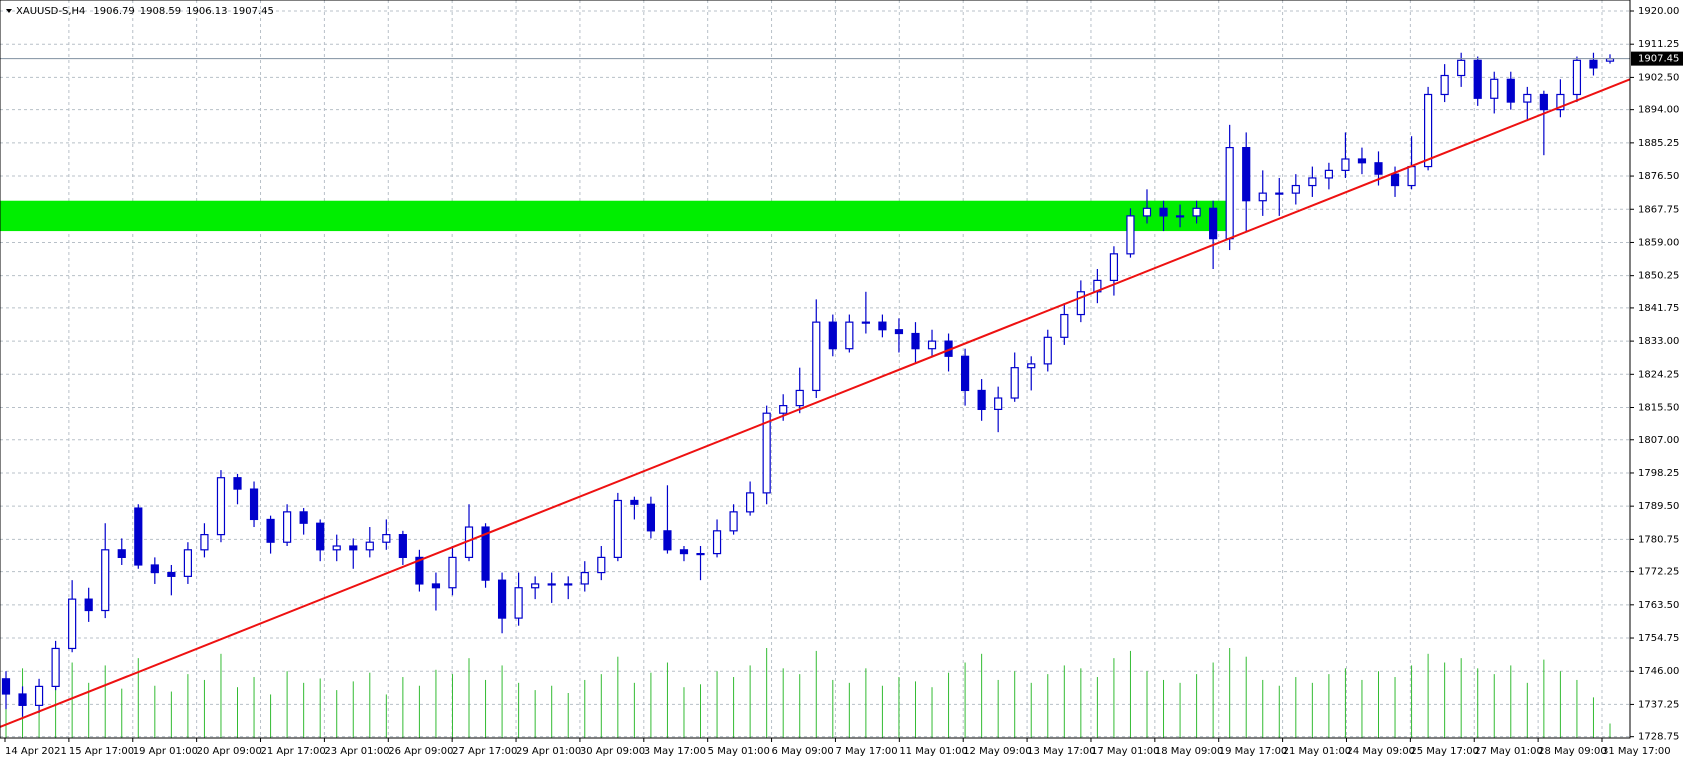 The image size is (1683, 762). I want to click on x-tick-label: 28 May 09:00, so click(1572, 751).